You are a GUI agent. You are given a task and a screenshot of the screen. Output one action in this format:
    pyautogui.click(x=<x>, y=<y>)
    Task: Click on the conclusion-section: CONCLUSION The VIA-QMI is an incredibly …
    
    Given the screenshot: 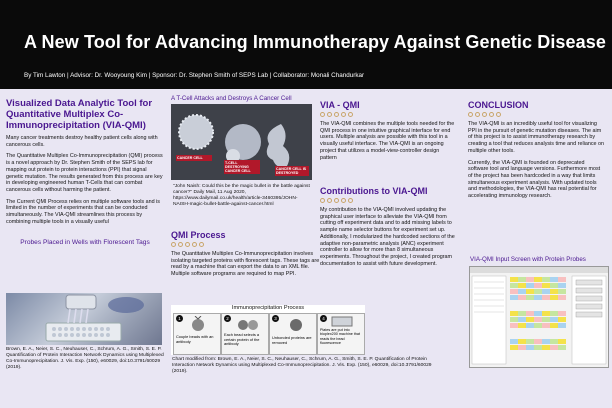 What is the action you would take?
    pyautogui.click(x=537, y=150)
    